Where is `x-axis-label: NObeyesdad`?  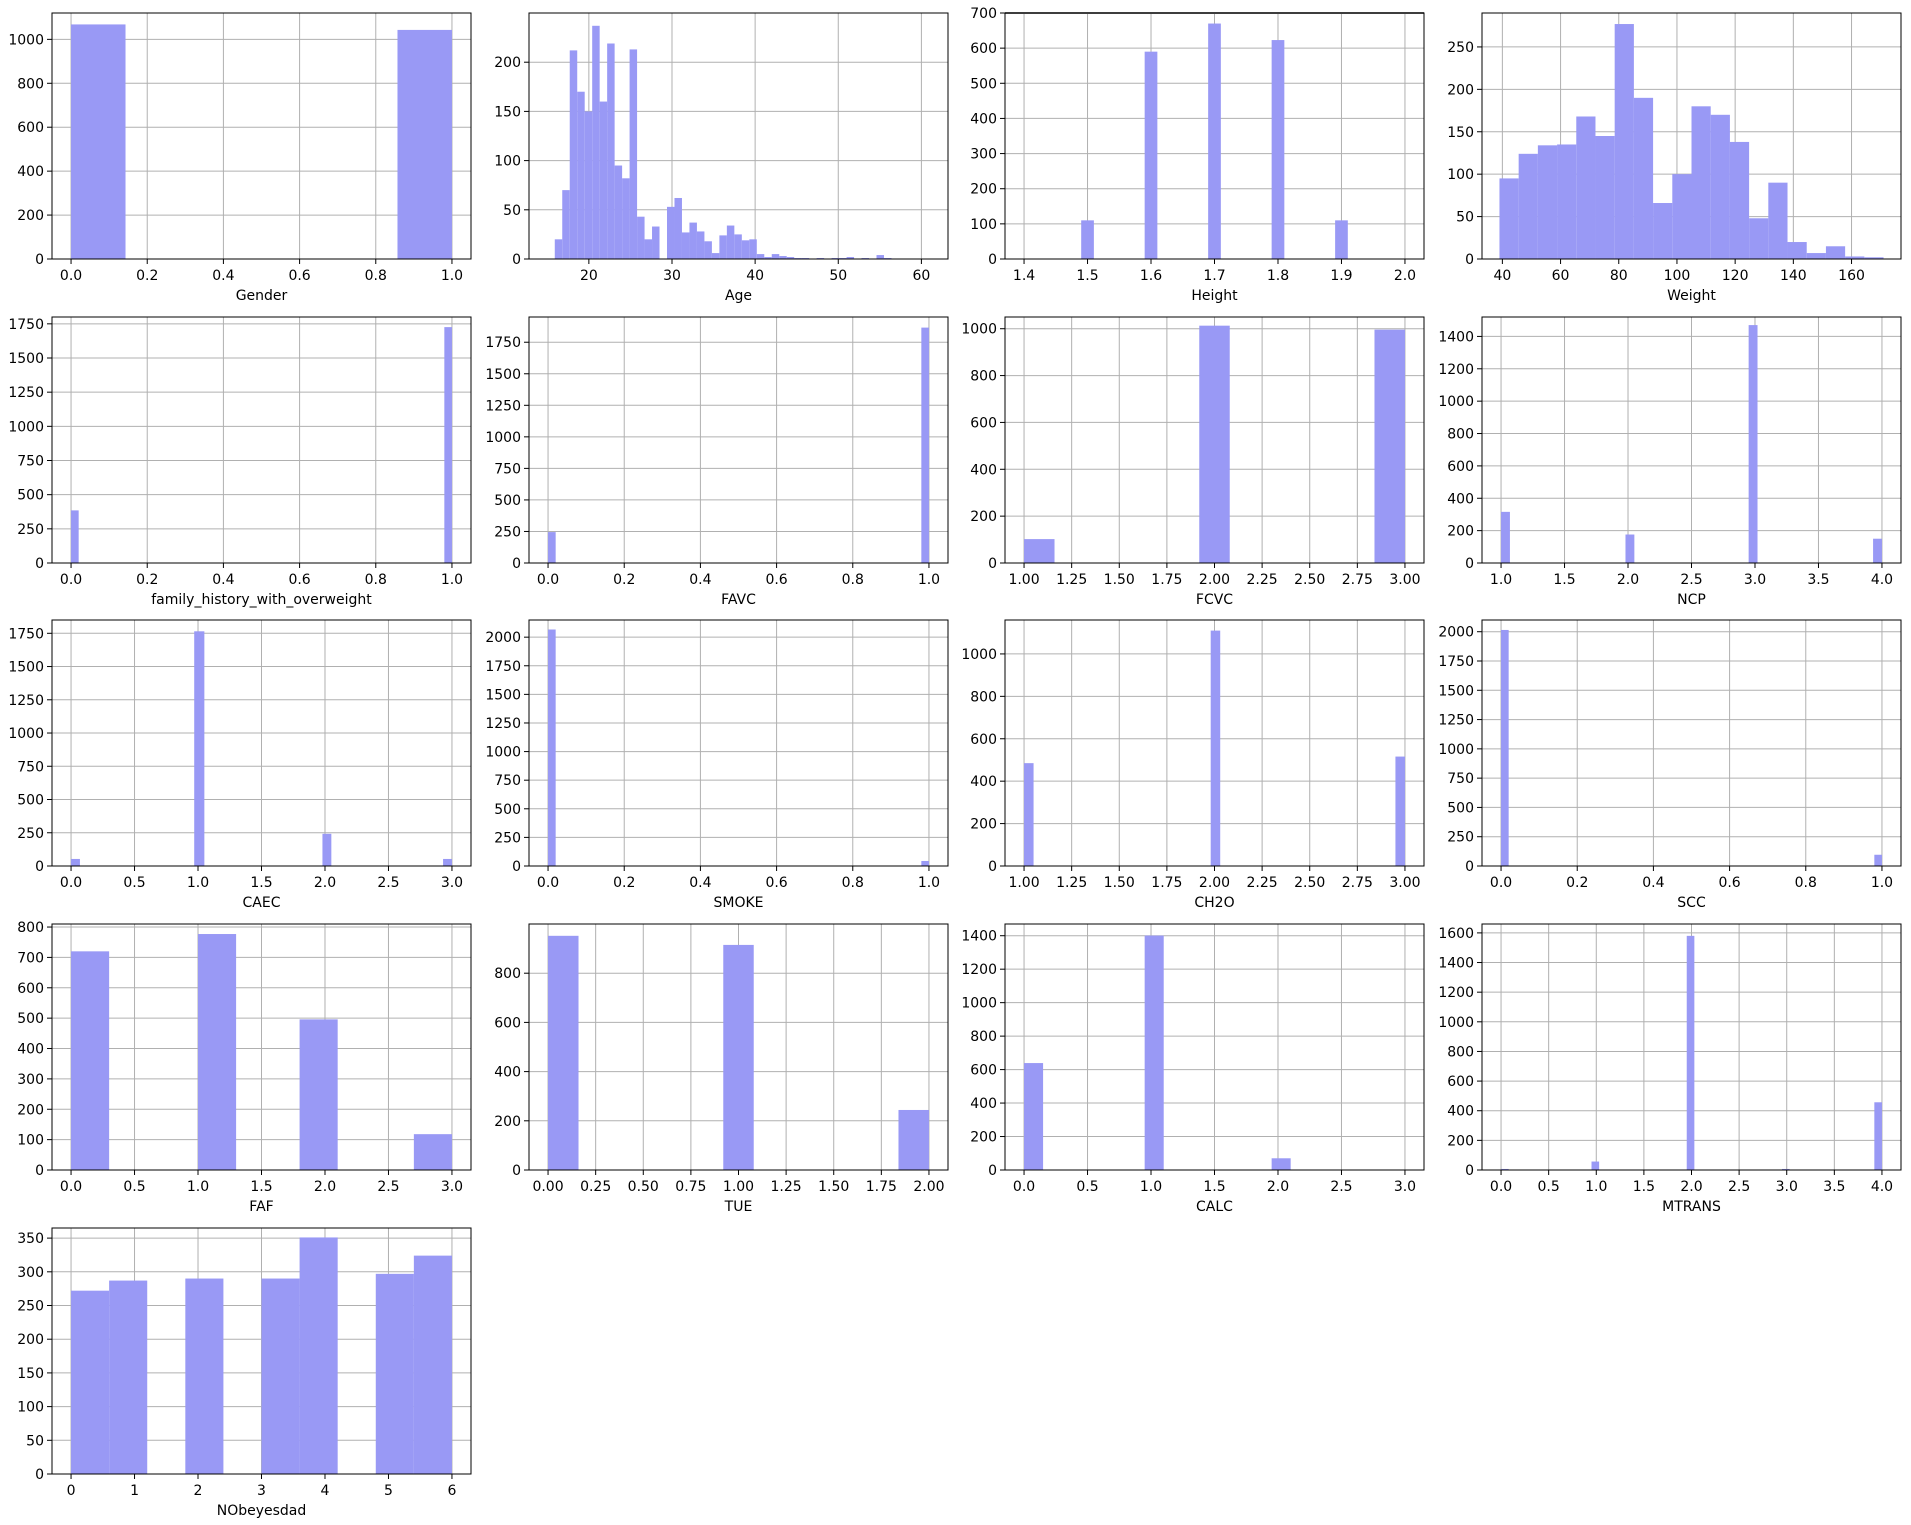
x-axis-label: NObeyesdad is located at coordinates (262, 1511).